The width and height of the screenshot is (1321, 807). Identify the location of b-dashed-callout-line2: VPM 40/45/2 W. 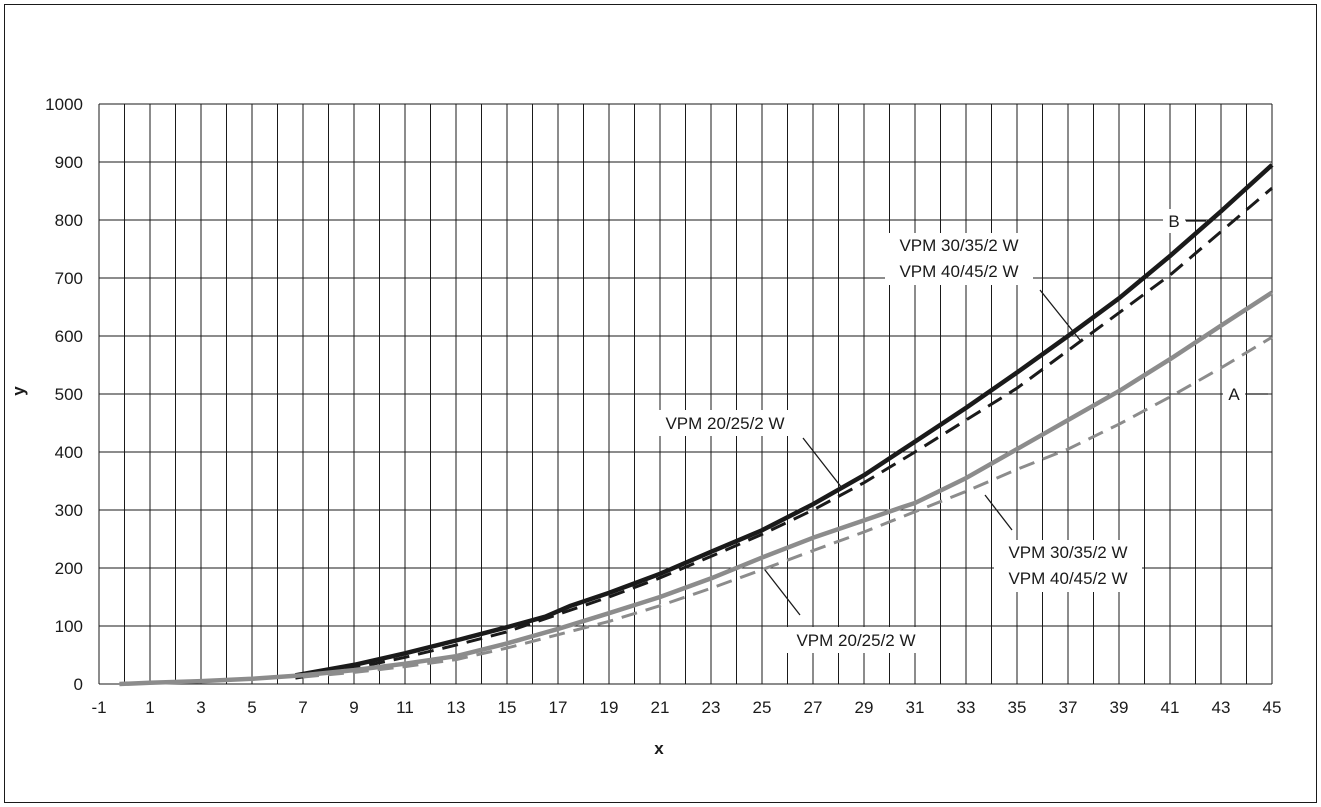
(958, 271).